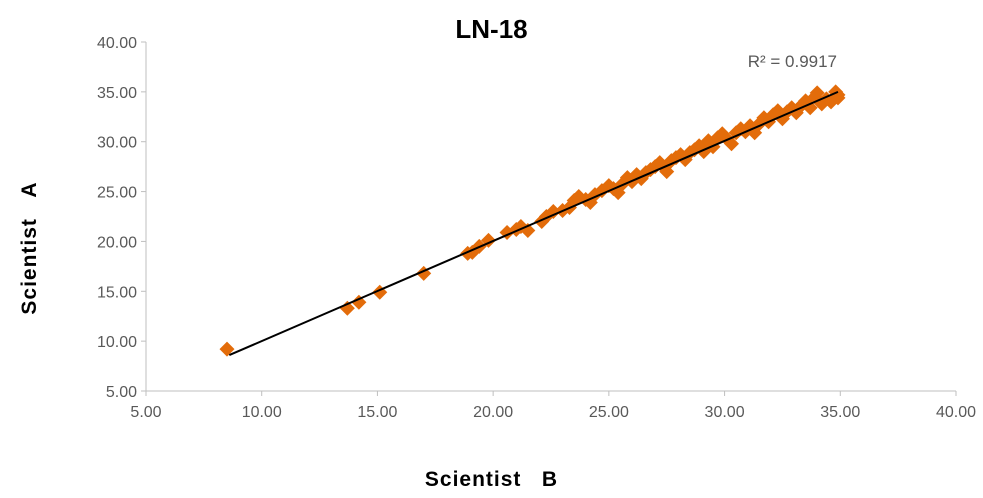 The height and width of the screenshot is (498, 983). What do you see at coordinates (117, 292) in the screenshot?
I see `y-tick-label: 15.00` at bounding box center [117, 292].